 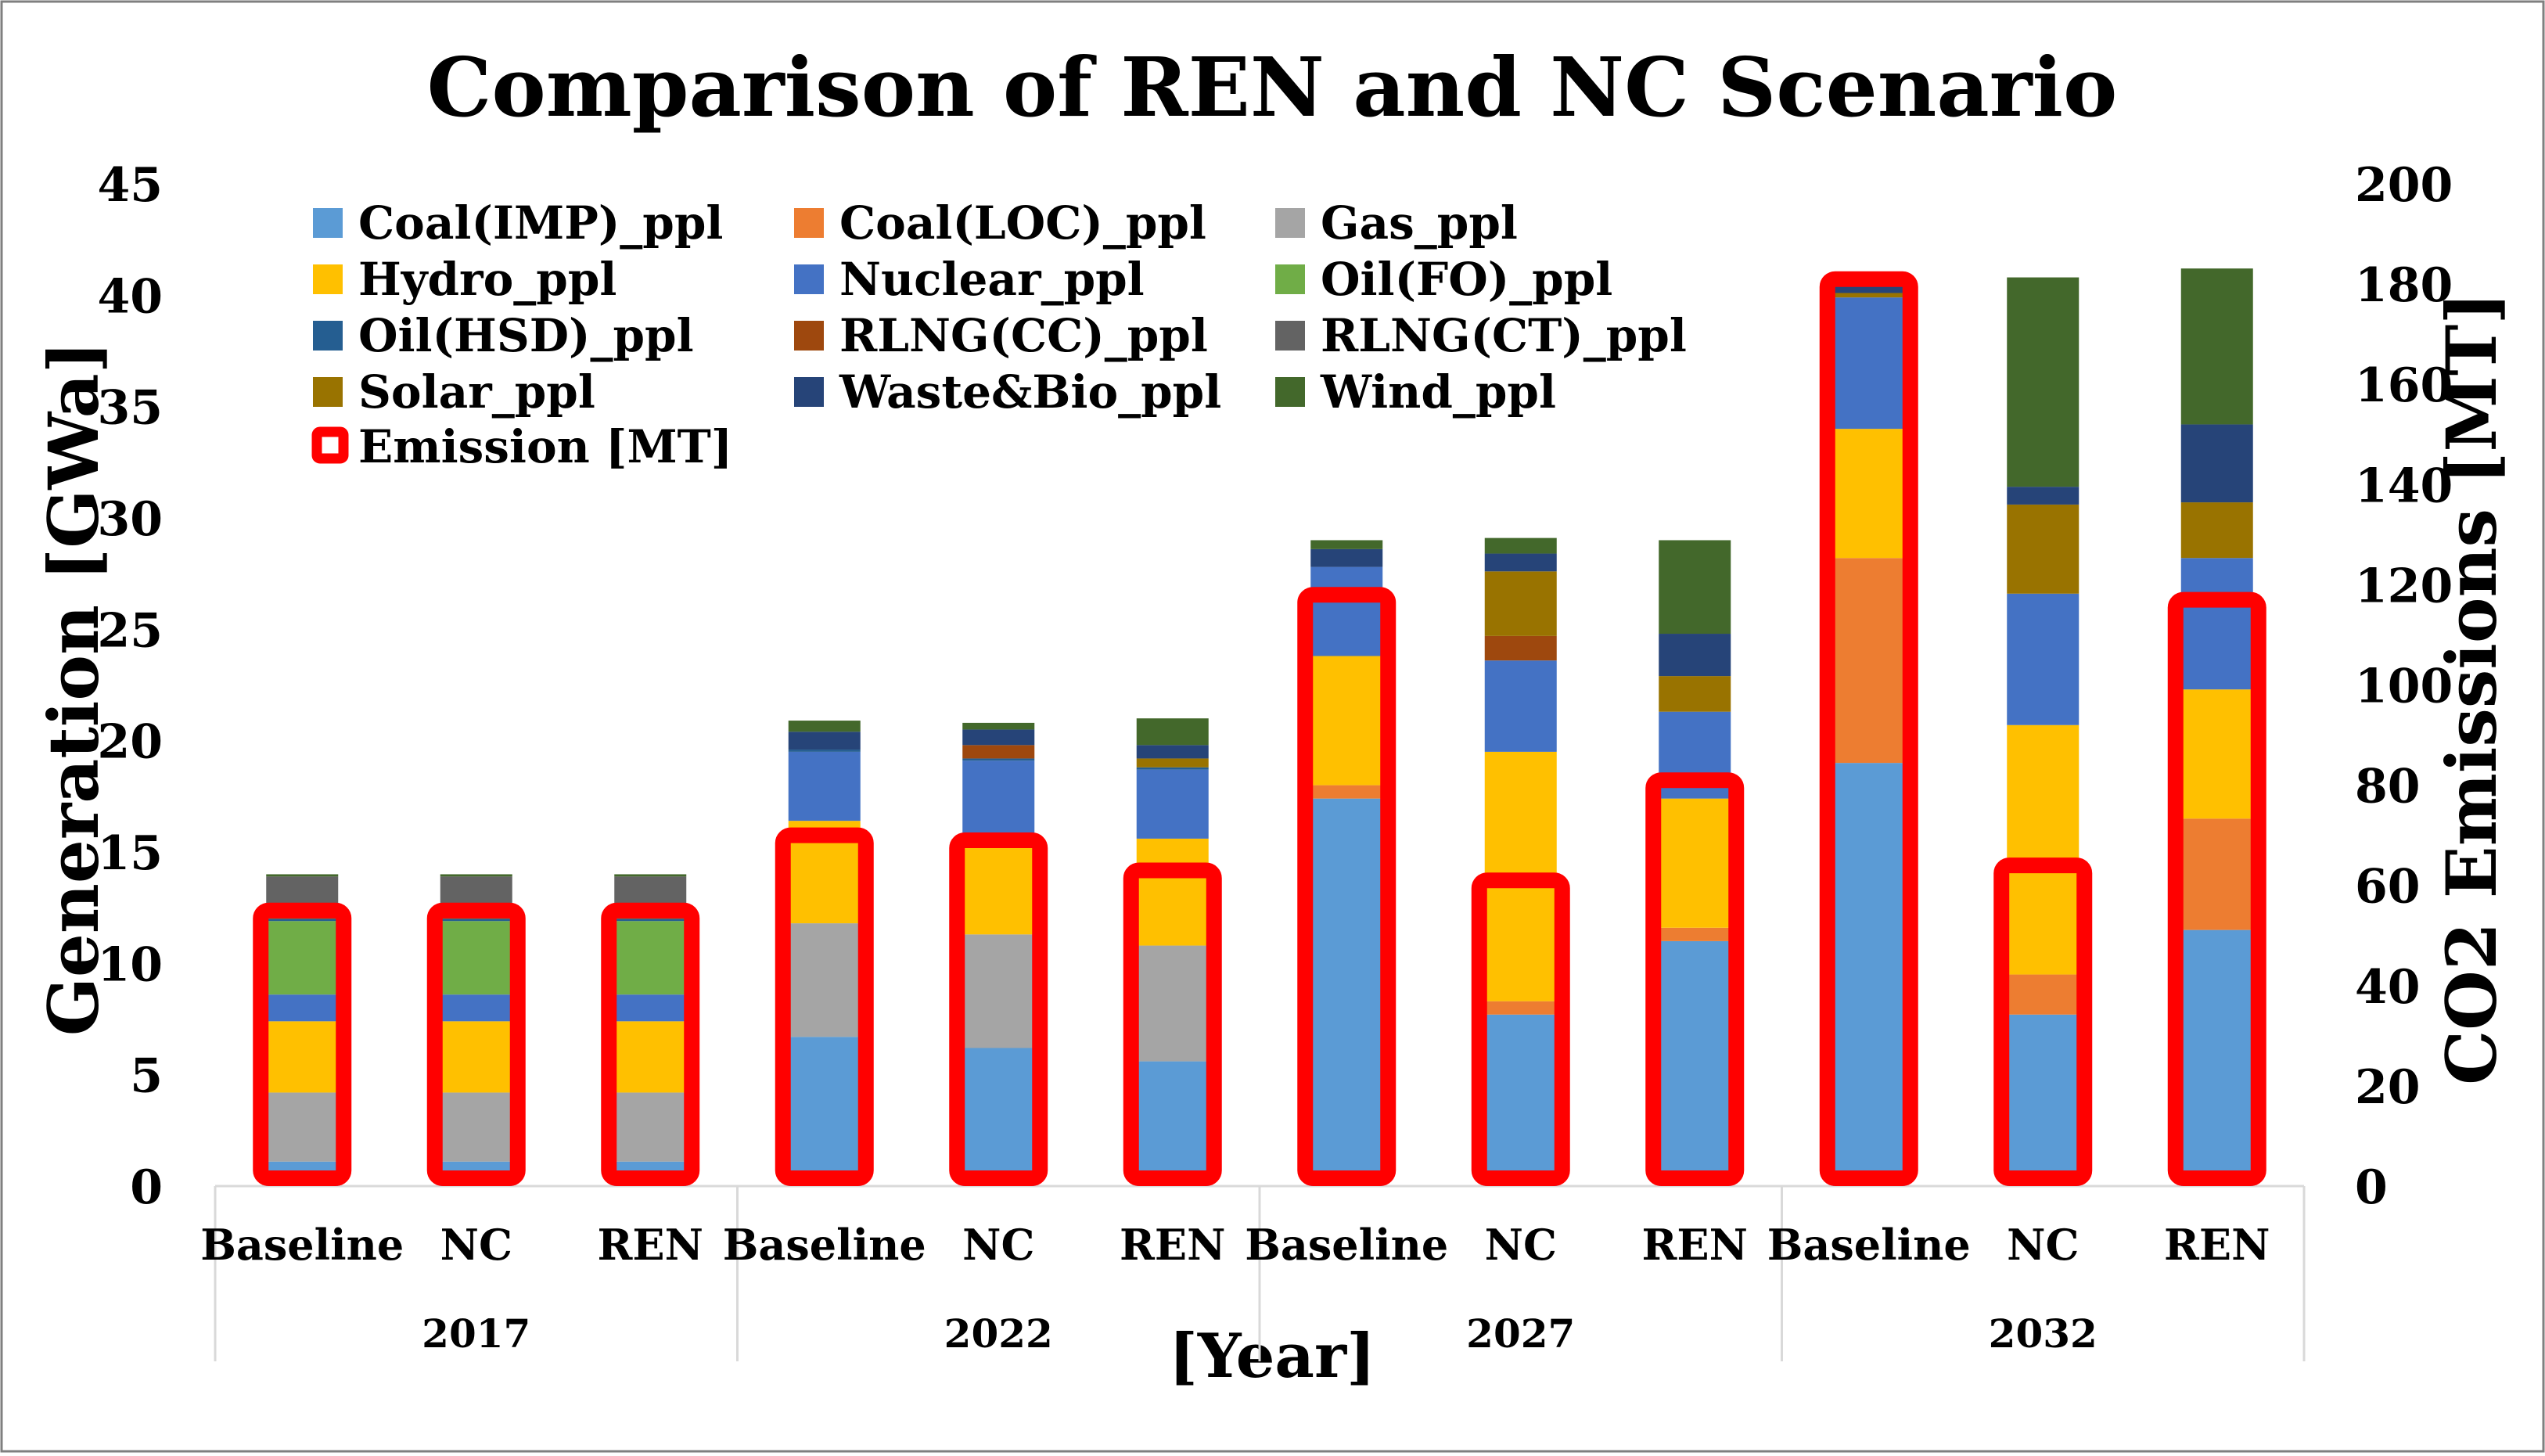 I want to click on legend-label: Oil(HSD)_ppl, so click(x=526, y=335).